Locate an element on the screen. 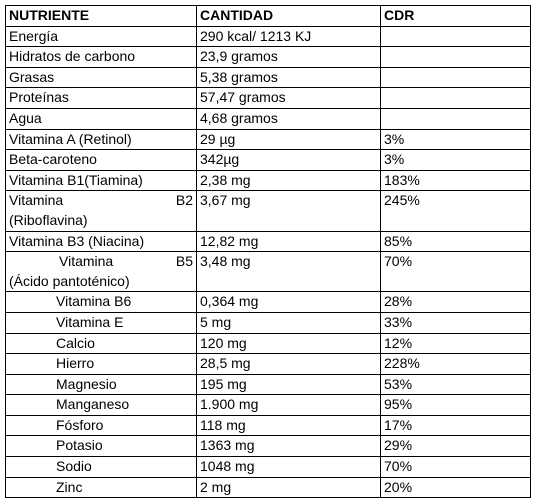 This screenshot has height=498, width=535. table-row: Vitamina A (Retinol) 29 µg 3% is located at coordinates (268, 139).